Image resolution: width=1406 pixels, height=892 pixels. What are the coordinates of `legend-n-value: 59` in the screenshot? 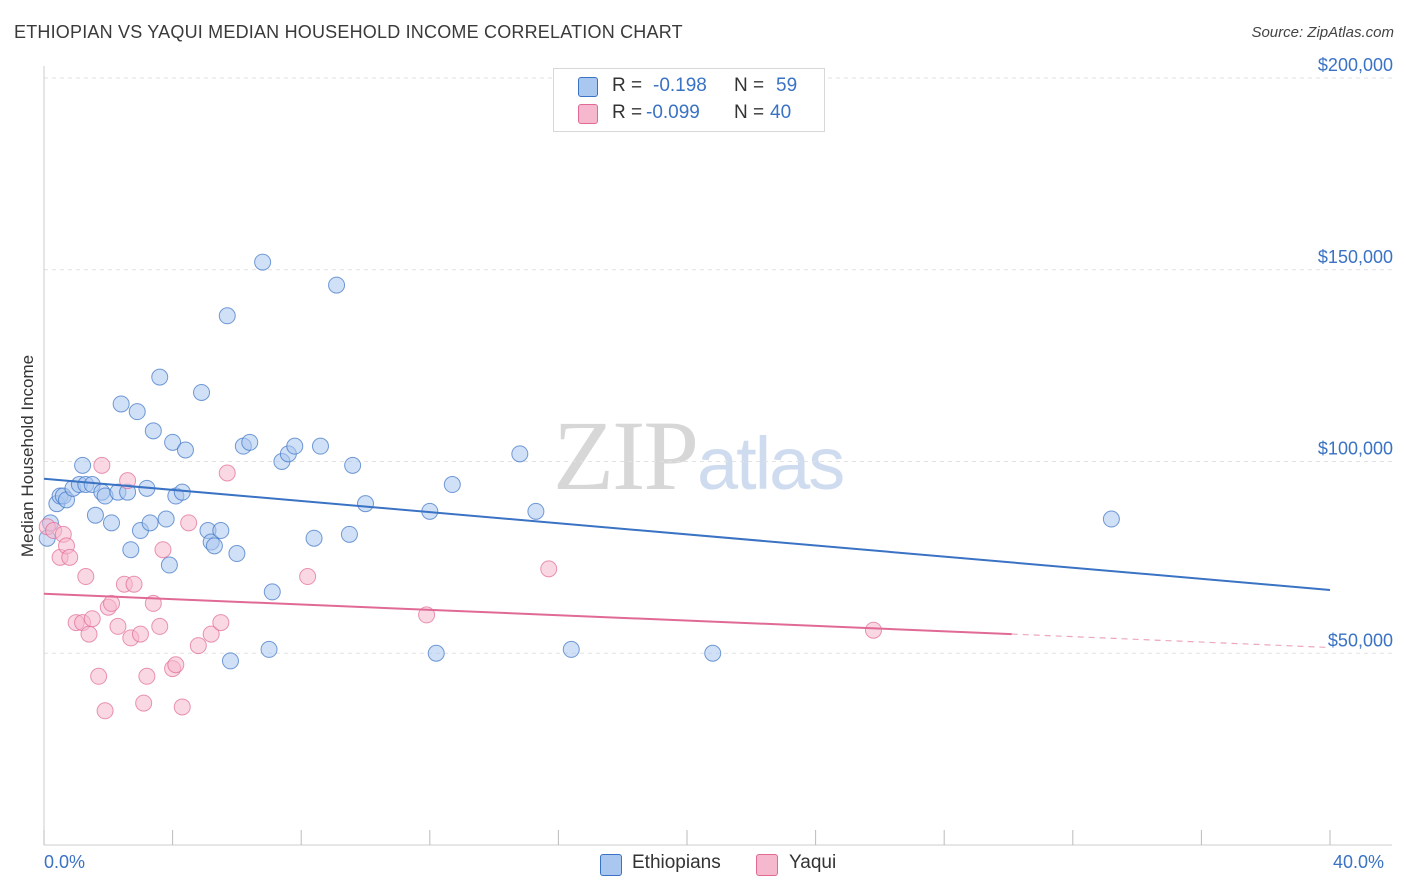 It's located at (787, 85).